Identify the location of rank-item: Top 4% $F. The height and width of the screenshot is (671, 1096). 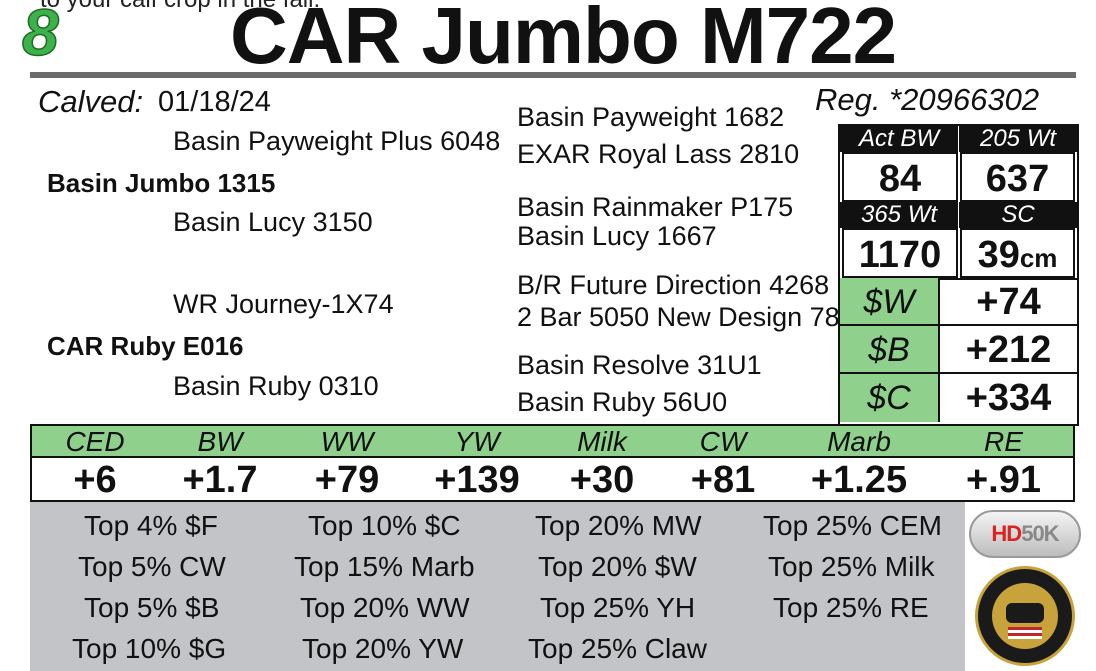
(151, 525).